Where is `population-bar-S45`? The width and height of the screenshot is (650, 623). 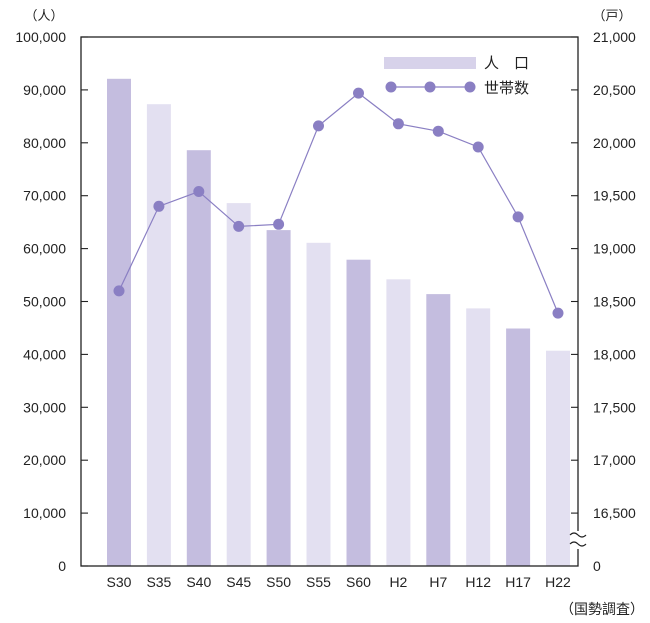
population-bar-S45 is located at coordinates (238, 384).